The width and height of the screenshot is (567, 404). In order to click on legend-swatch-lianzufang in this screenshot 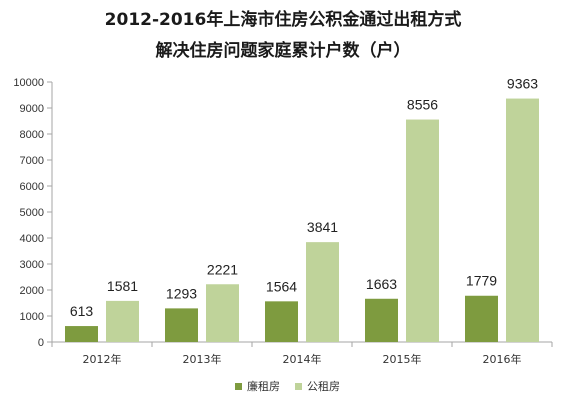, I will do `click(238, 386)`.